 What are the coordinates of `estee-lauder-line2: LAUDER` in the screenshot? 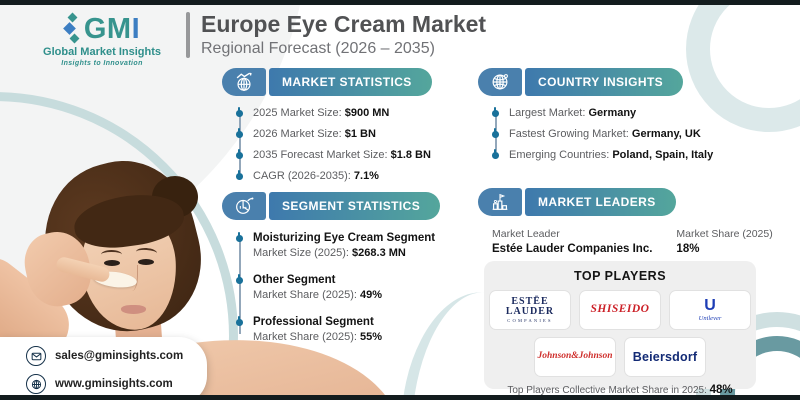 It's located at (530, 311).